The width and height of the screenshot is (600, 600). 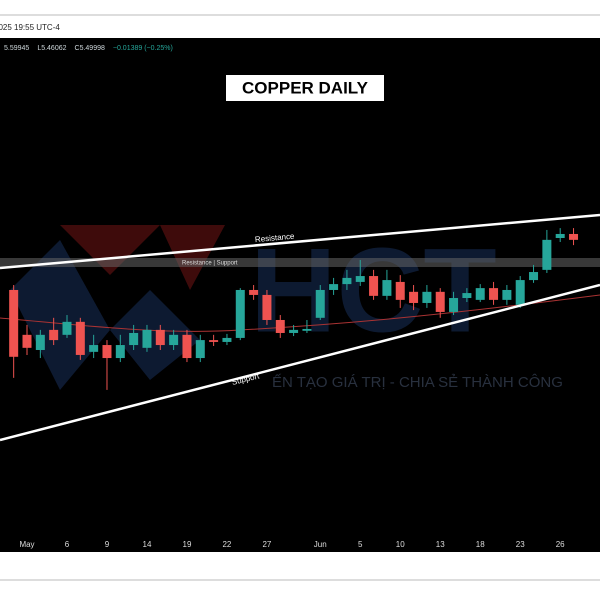 I want to click on readout-value: C5.49998, so click(x=90, y=48).